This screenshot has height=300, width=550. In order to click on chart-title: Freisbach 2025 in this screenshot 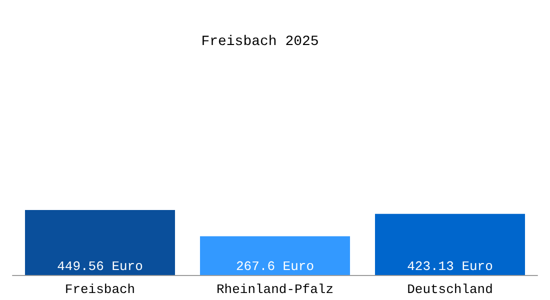, I will do `click(260, 42)`.